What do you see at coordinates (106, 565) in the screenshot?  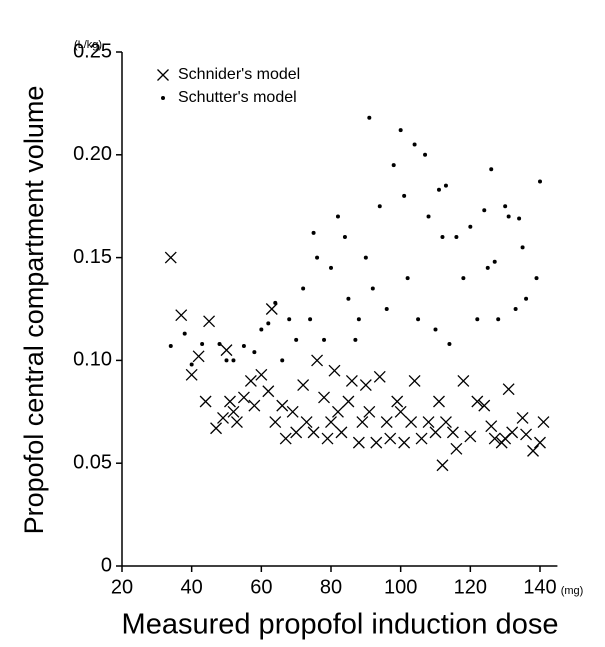 I see `y-tick-label: 0` at bounding box center [106, 565].